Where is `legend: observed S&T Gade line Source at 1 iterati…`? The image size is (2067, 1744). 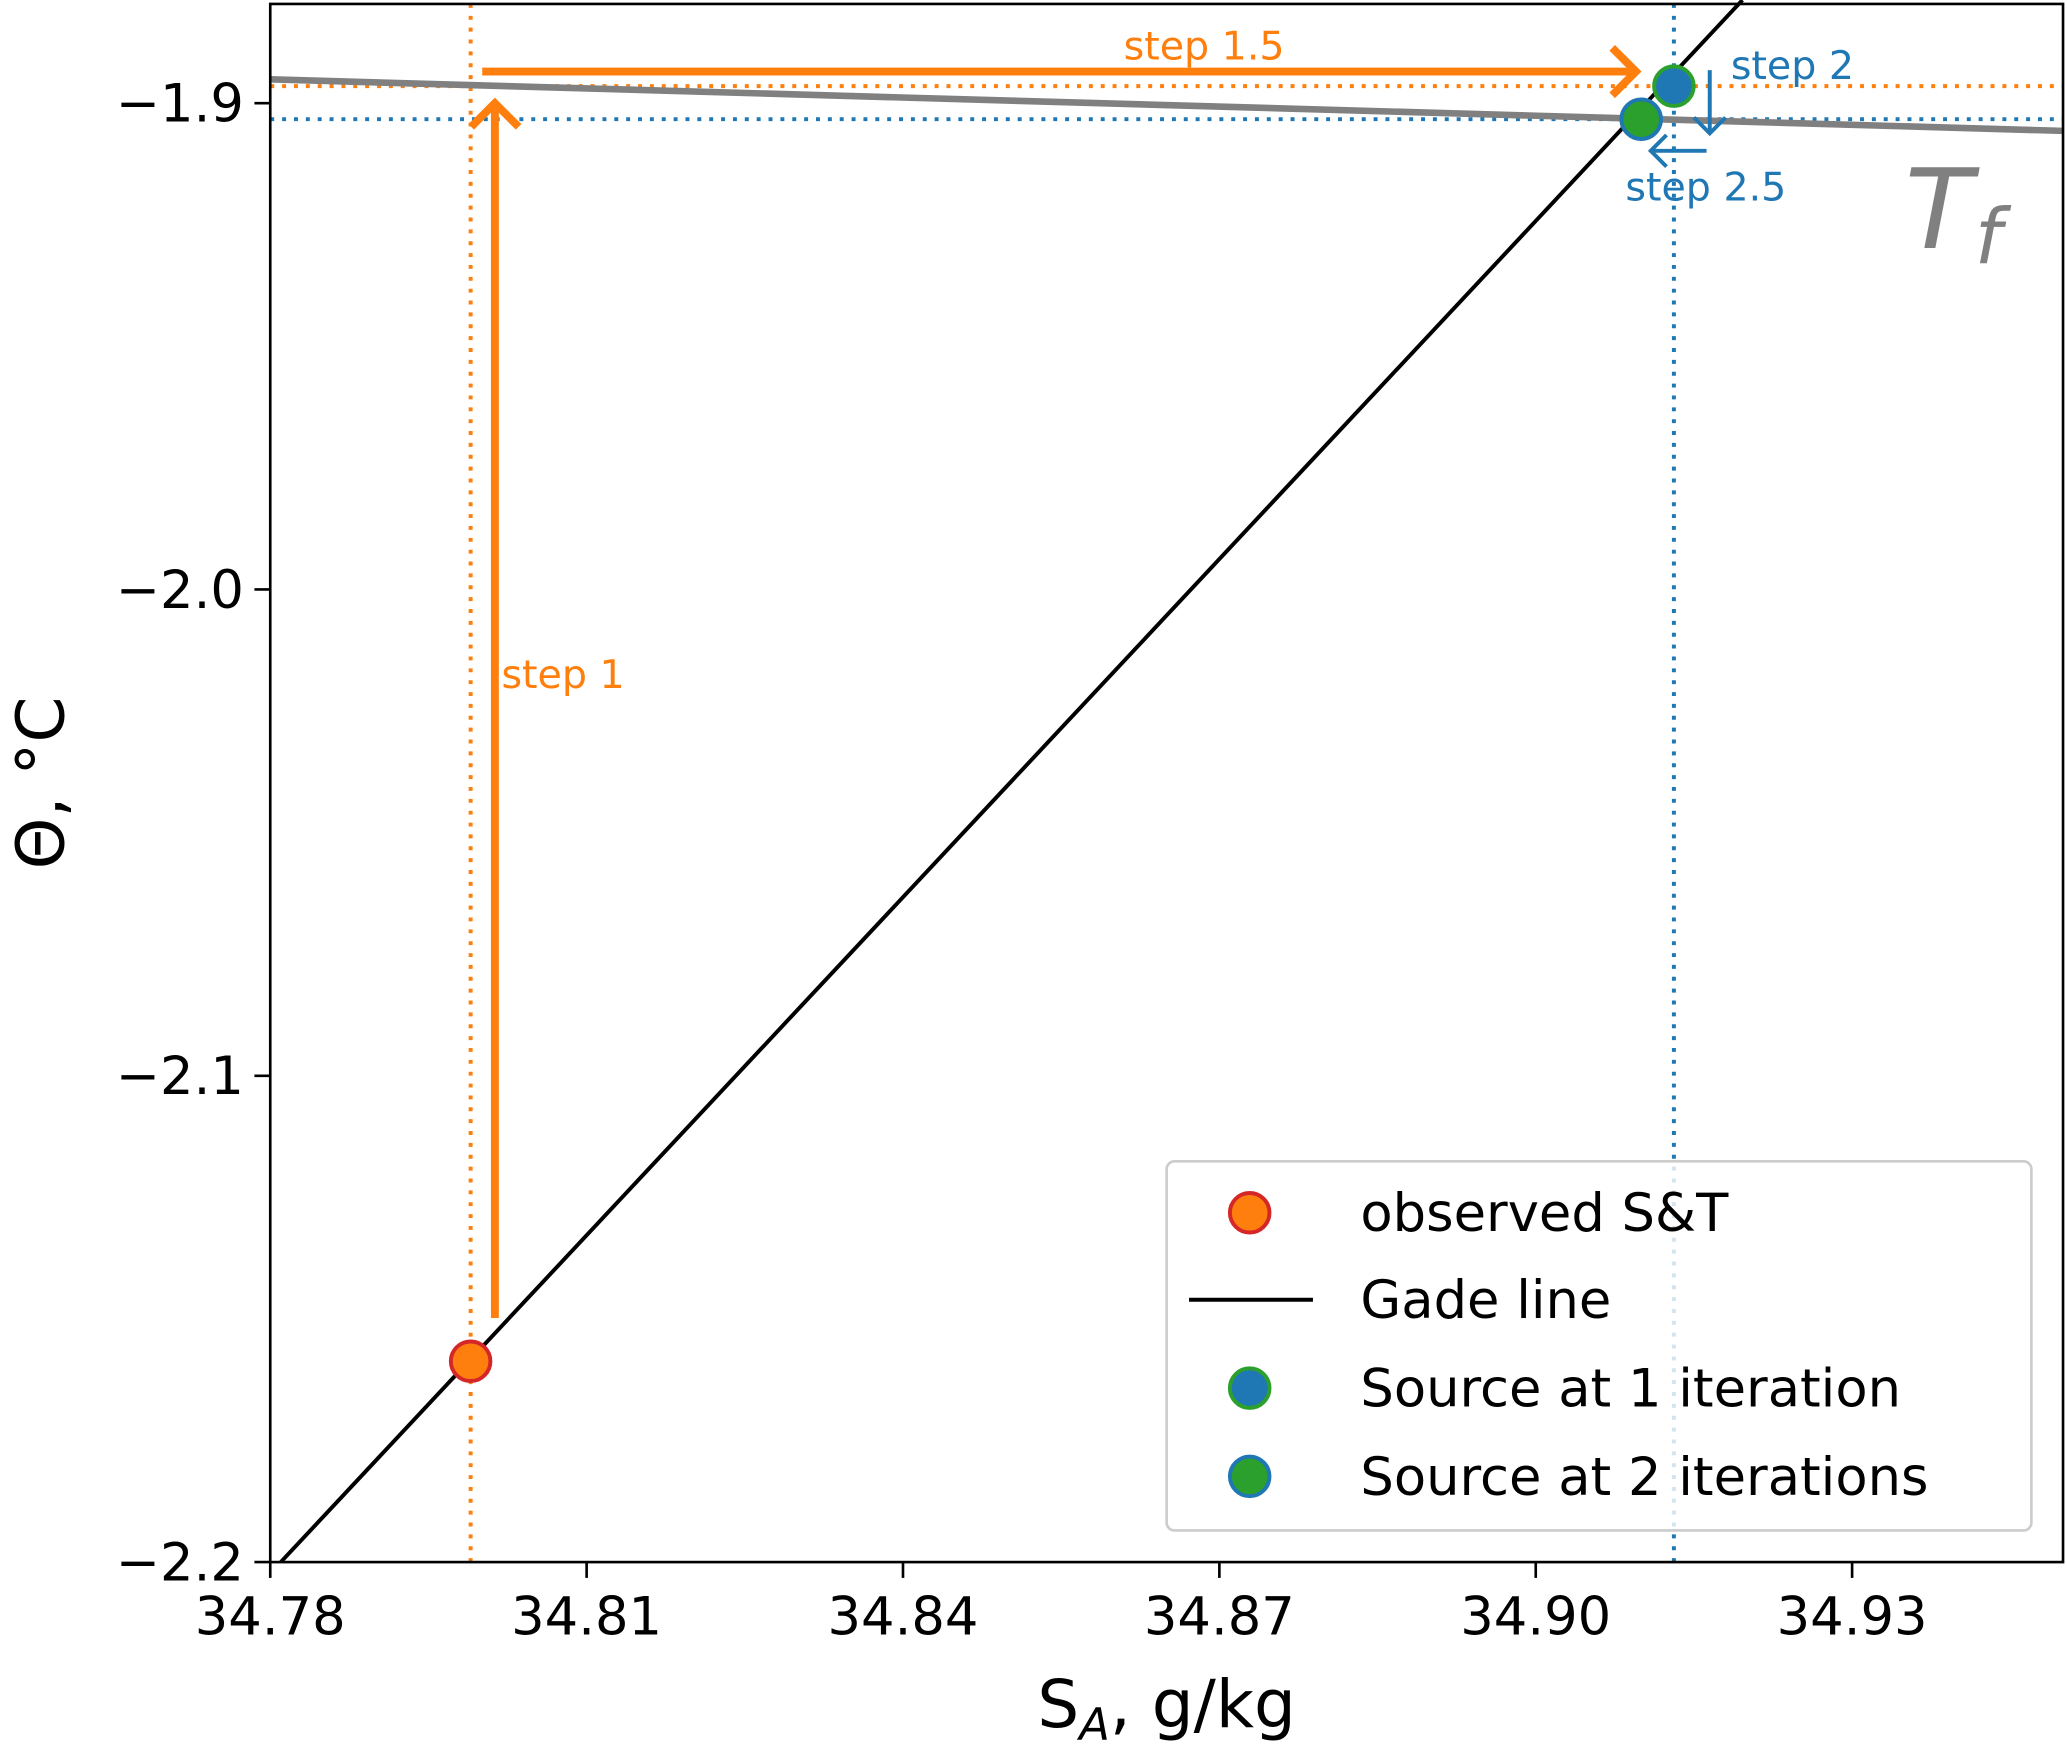 legend: observed S&T Gade line Source at 1 iterati… is located at coordinates (1599, 1346).